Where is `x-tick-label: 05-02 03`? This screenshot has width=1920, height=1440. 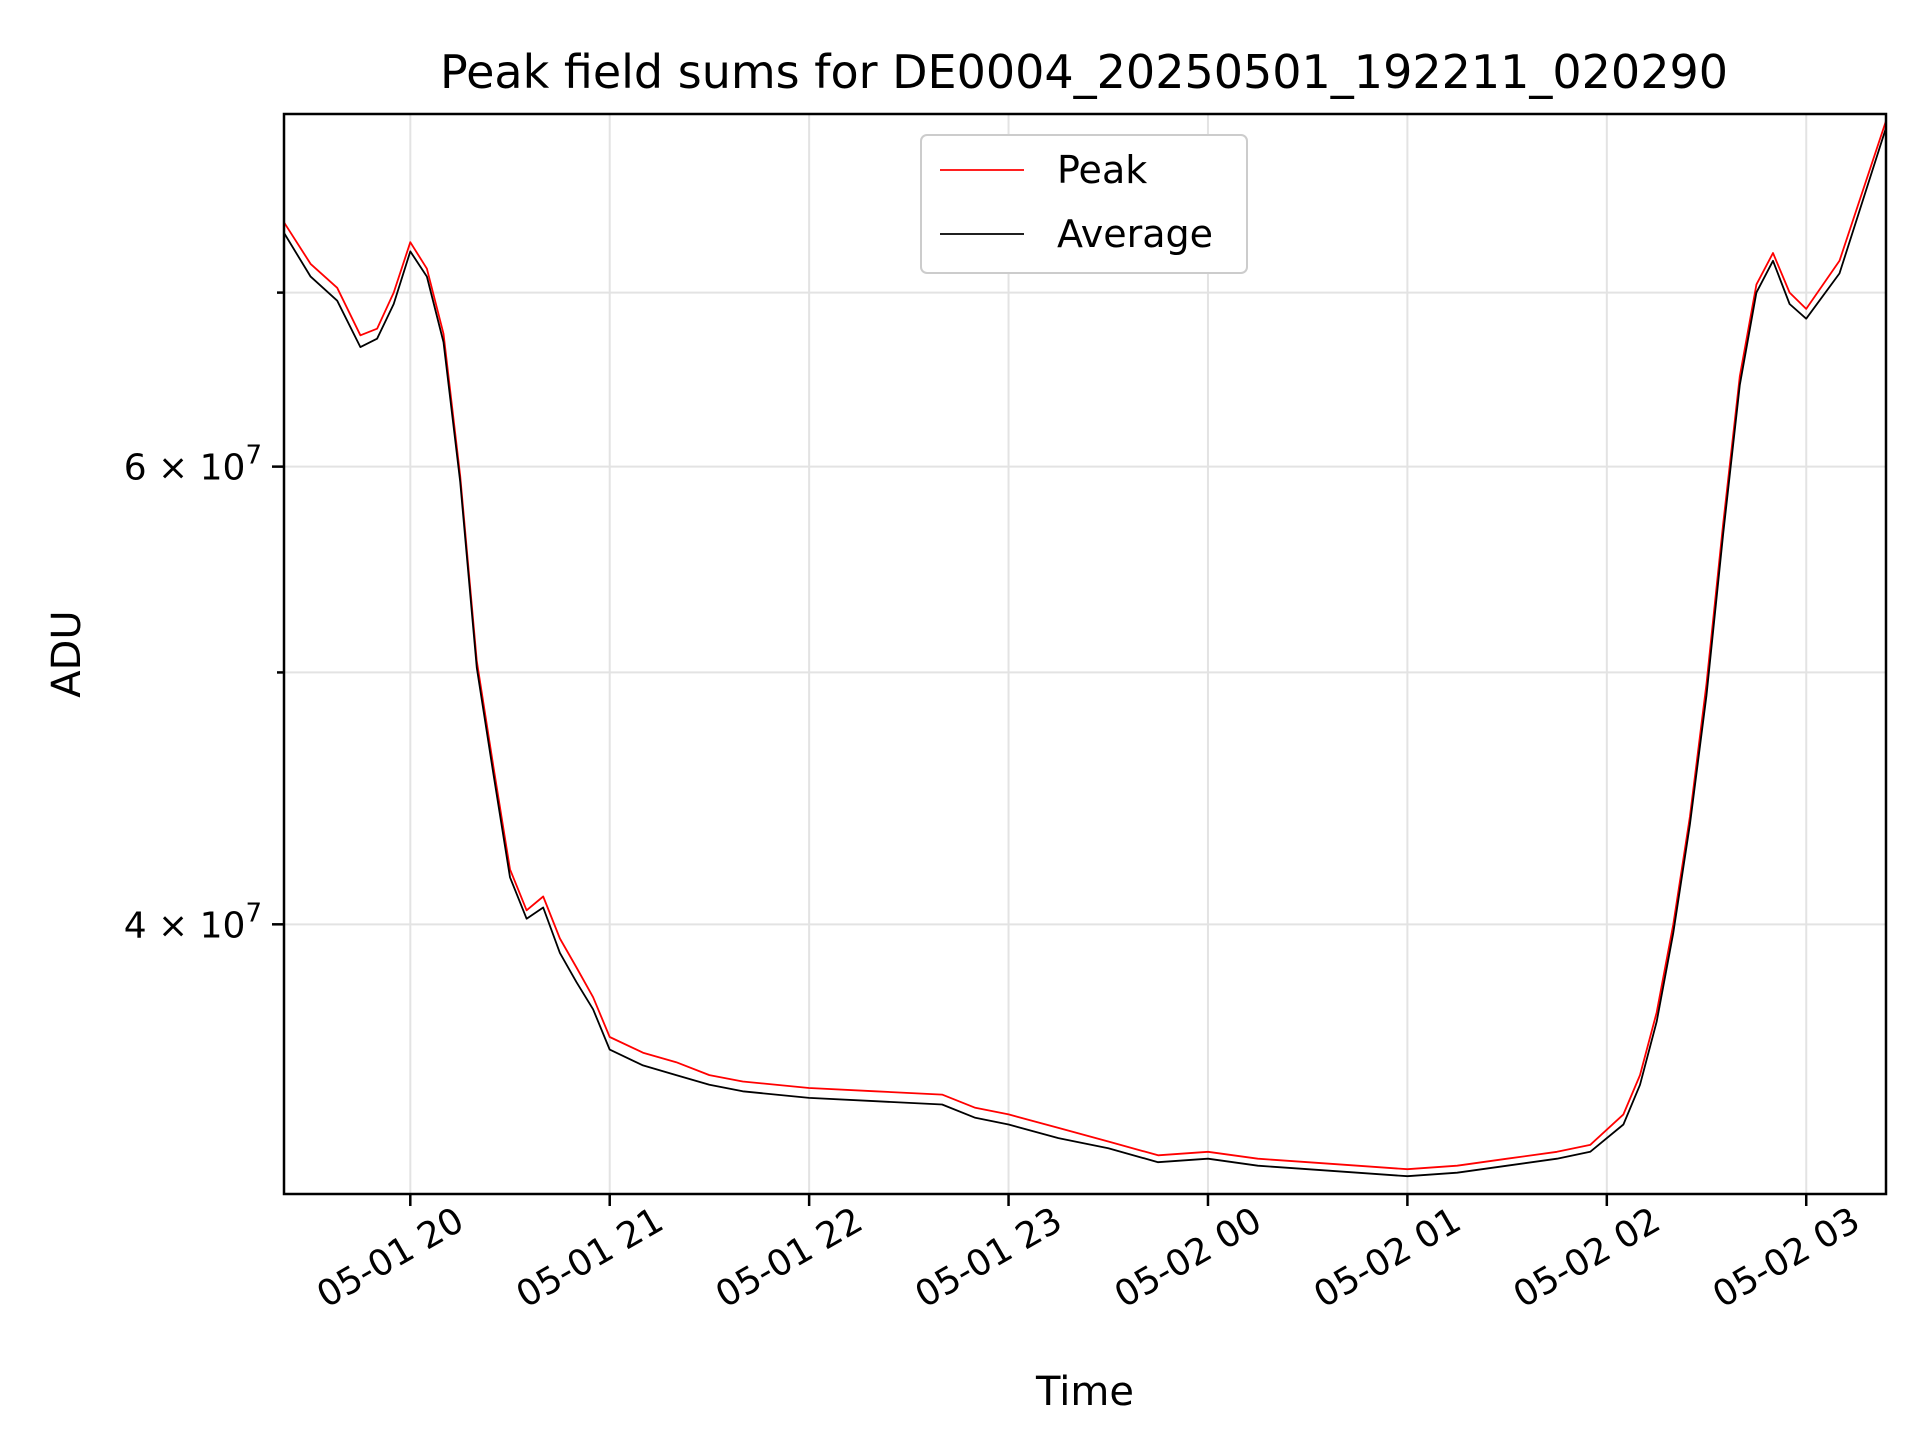 x-tick-label: 05-02 03 is located at coordinates (1786, 1258).